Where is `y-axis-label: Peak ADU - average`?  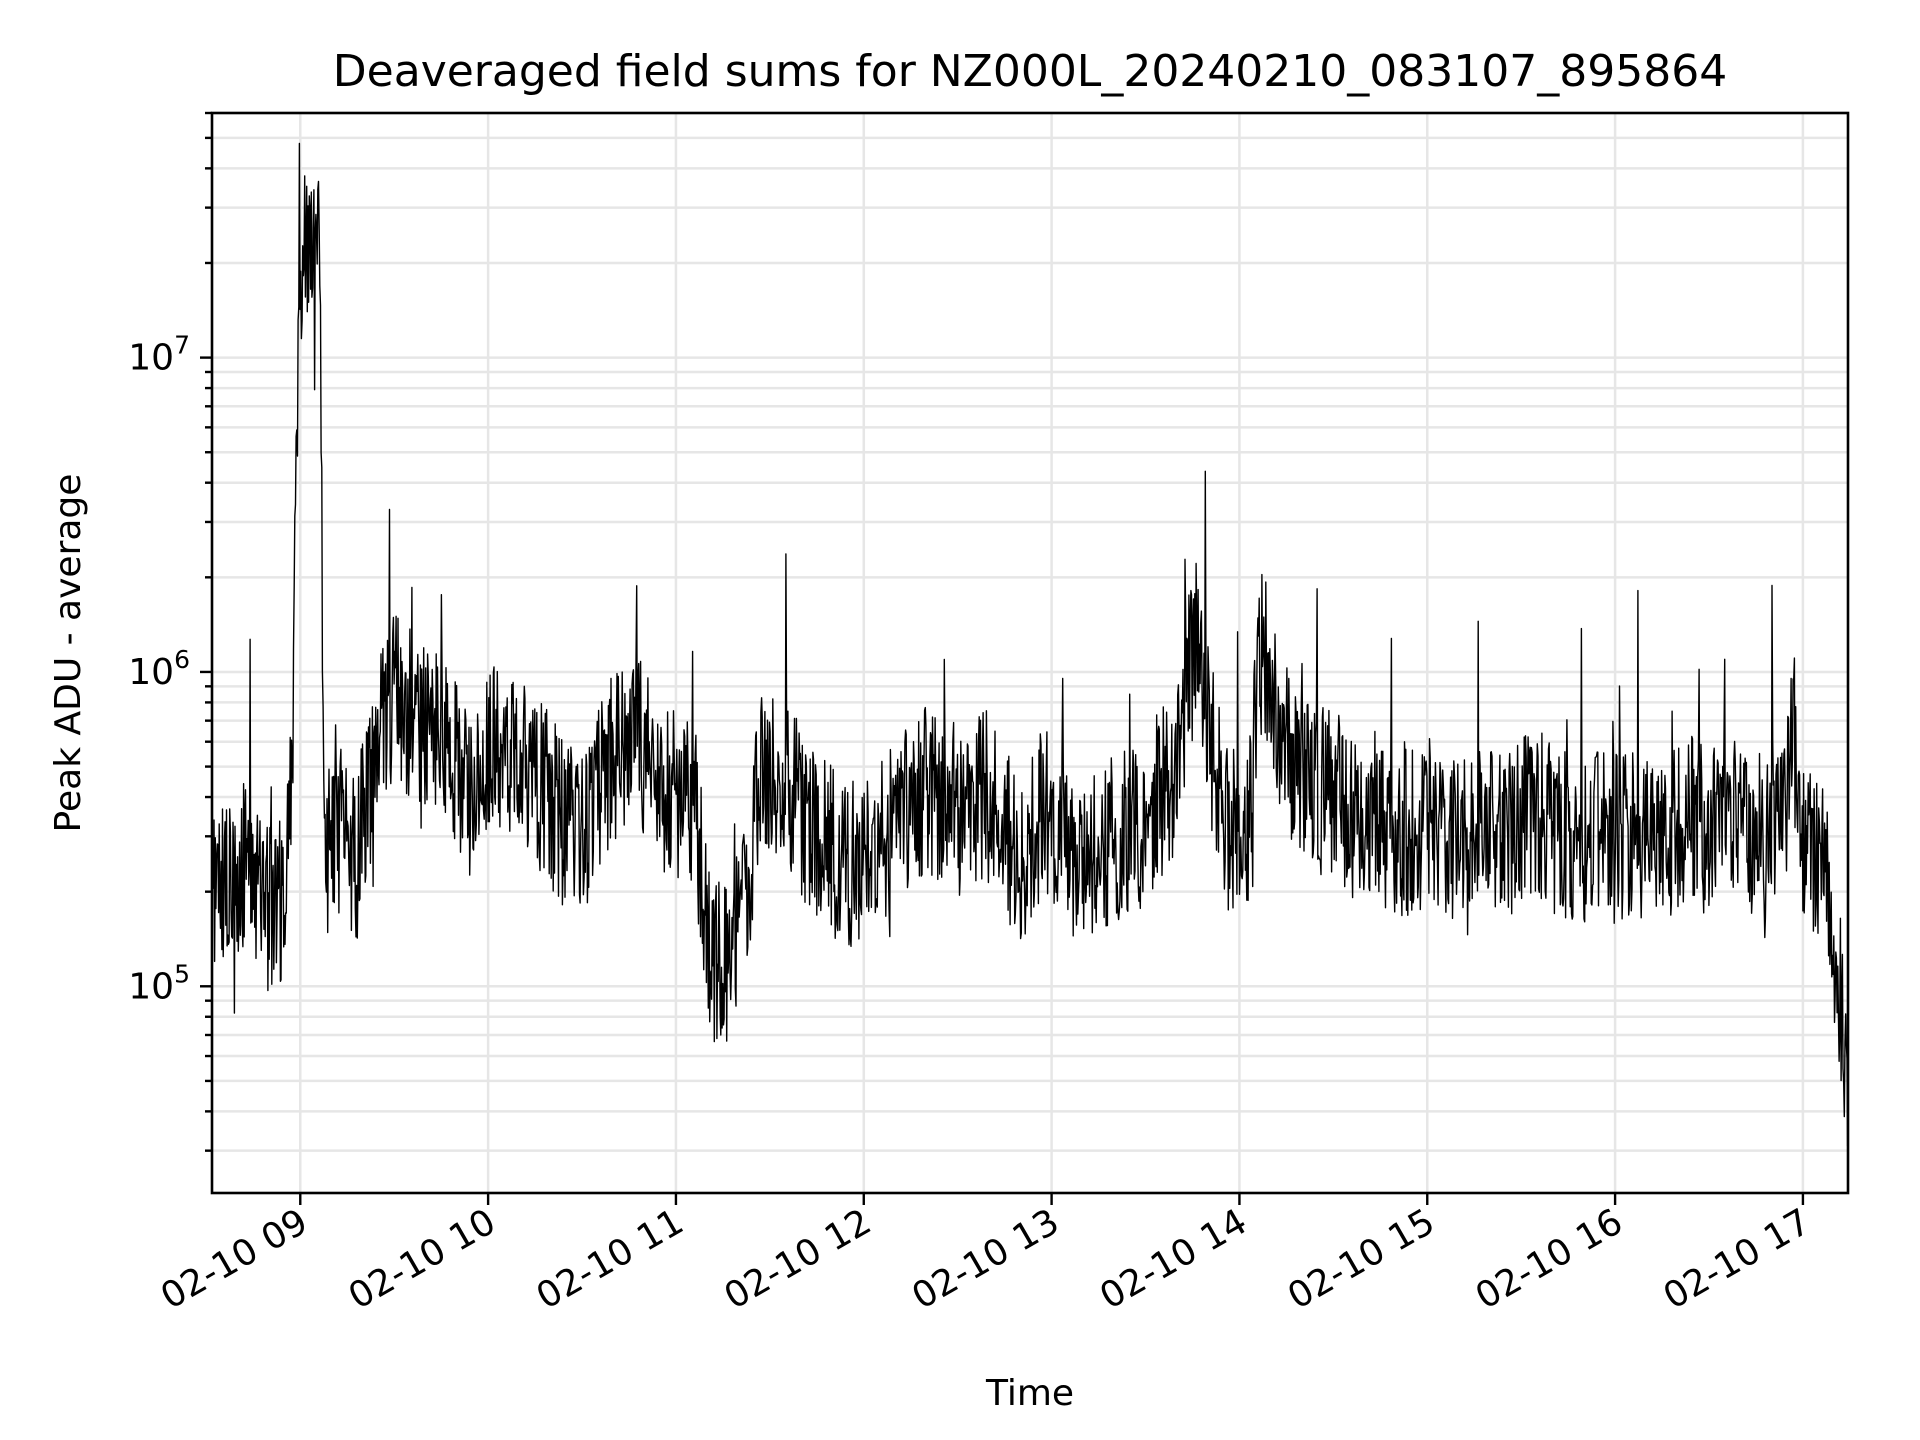
y-axis-label: Peak ADU - average is located at coordinates (68, 653).